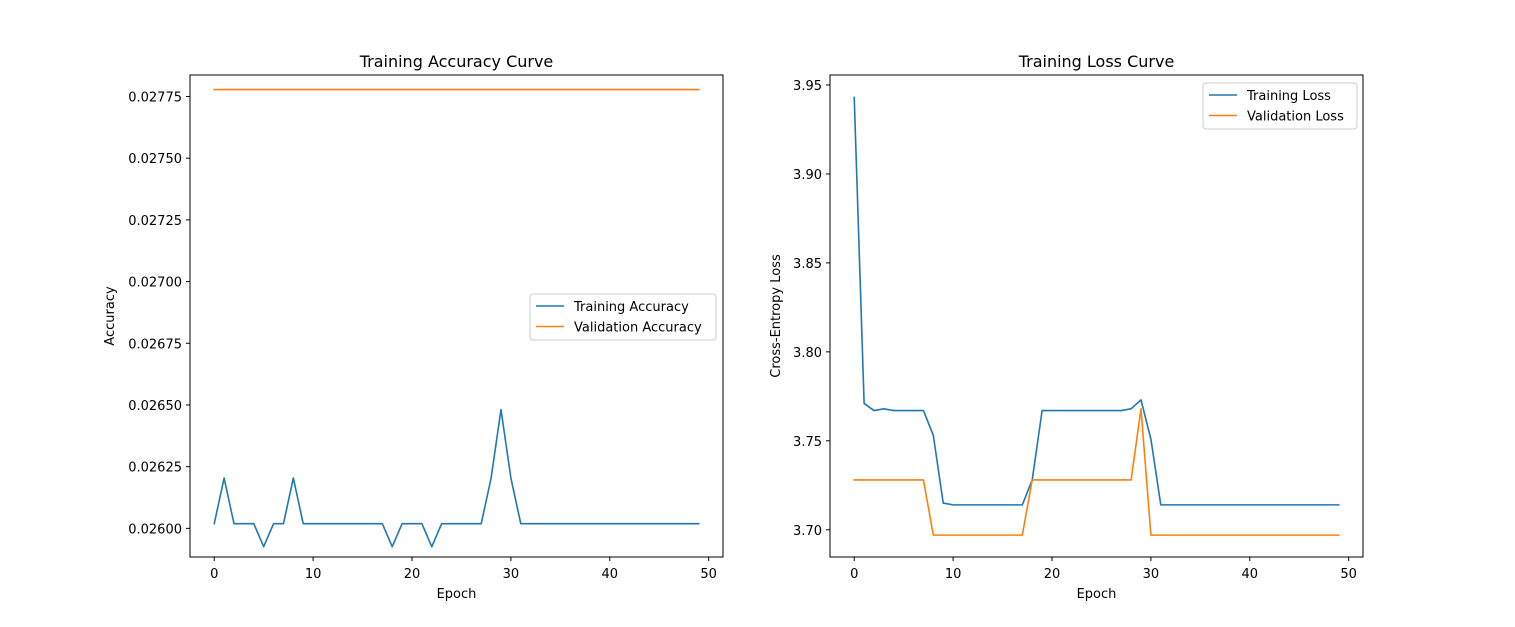  I want to click on legend-label-1: Training Loss, so click(1288, 96).